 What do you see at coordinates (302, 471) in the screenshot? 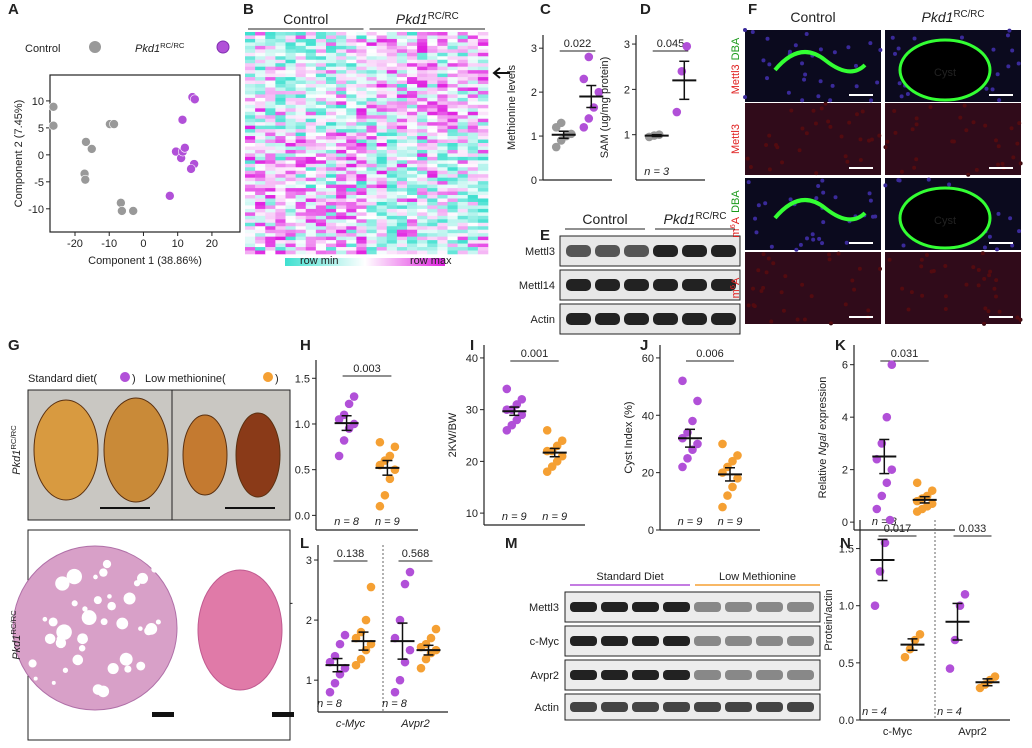
I see `y-tick-label: 0.5` at bounding box center [302, 471].